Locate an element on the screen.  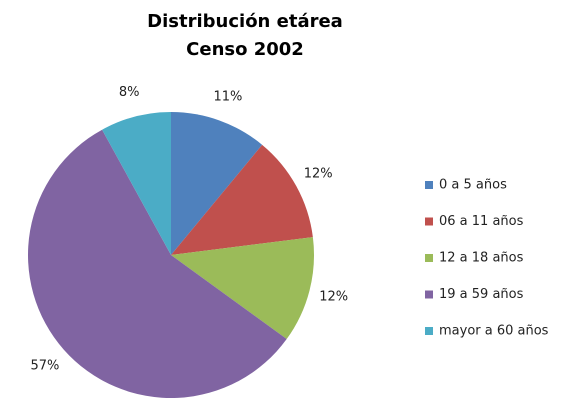
data-label: 8% is located at coordinates (129, 92).